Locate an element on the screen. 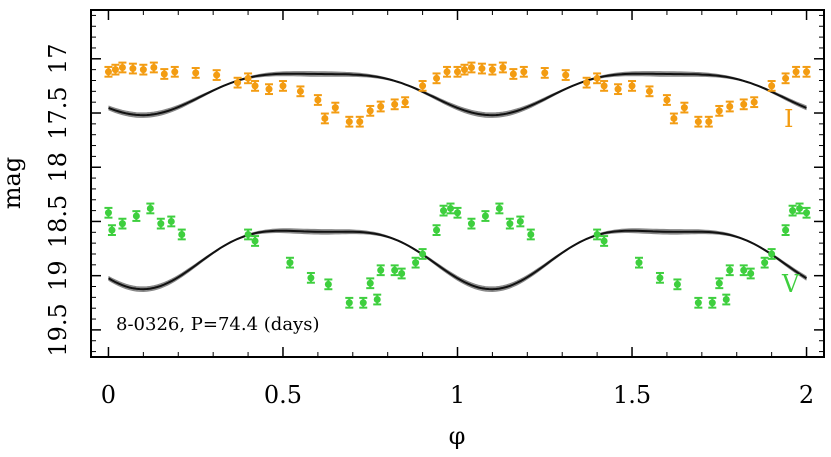 The image size is (831, 457). y-tick-label: 18 is located at coordinates (58, 167).